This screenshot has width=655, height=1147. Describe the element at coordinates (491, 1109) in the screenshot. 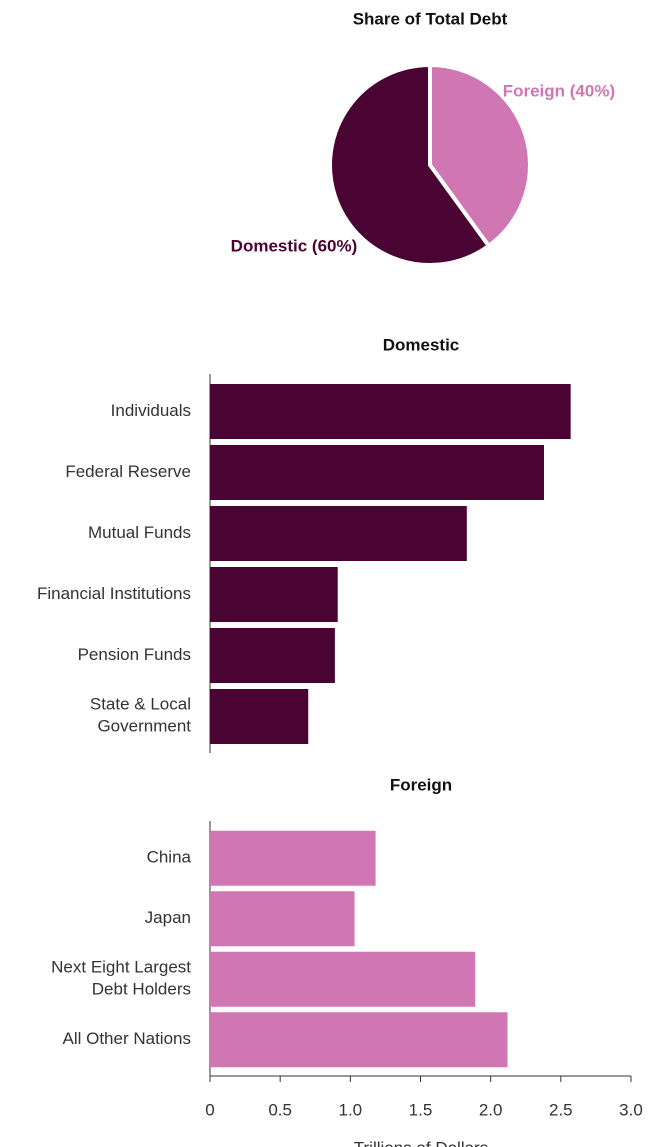

I see `x-tick-label: 2.0` at that location.